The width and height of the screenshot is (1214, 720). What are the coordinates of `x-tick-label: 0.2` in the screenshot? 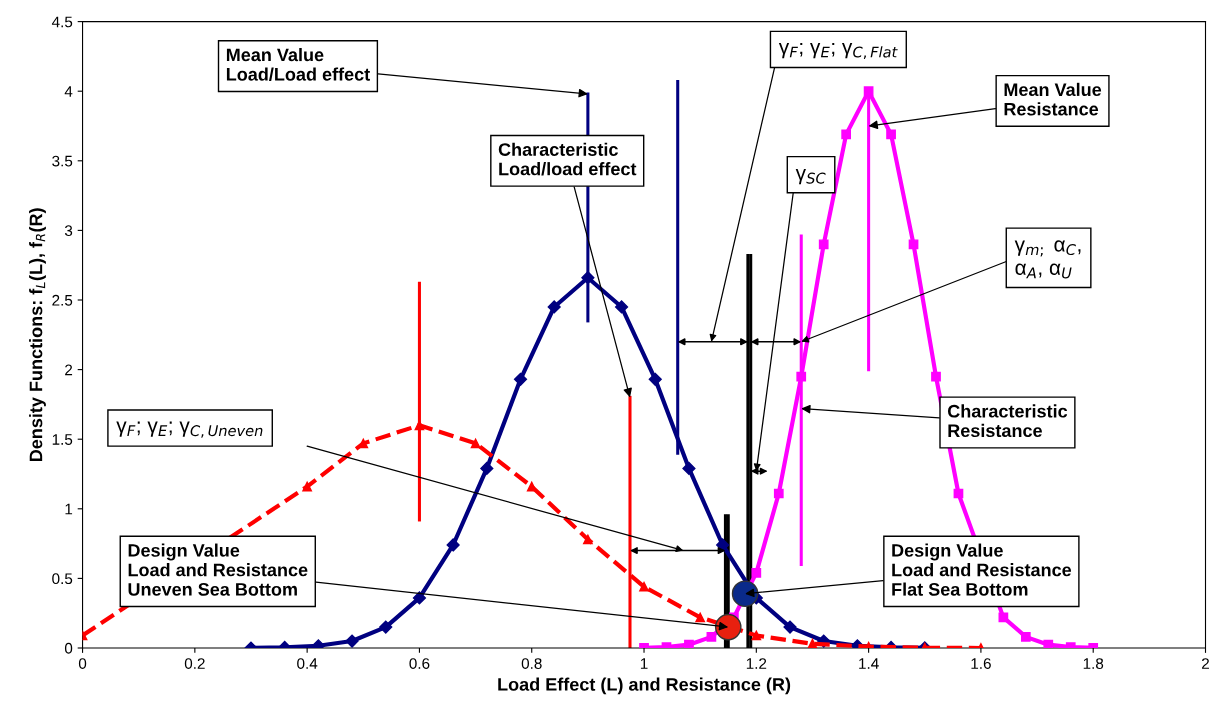 It's located at (194, 663).